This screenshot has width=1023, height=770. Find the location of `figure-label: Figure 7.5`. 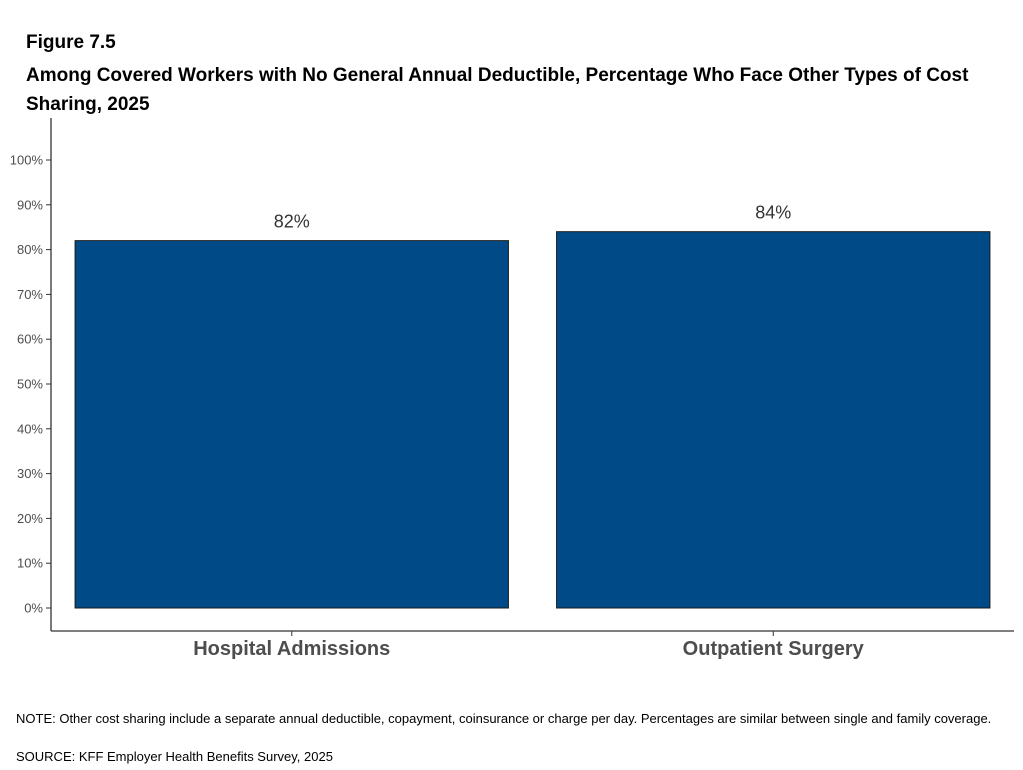

figure-label: Figure 7.5 is located at coordinates (71, 42).